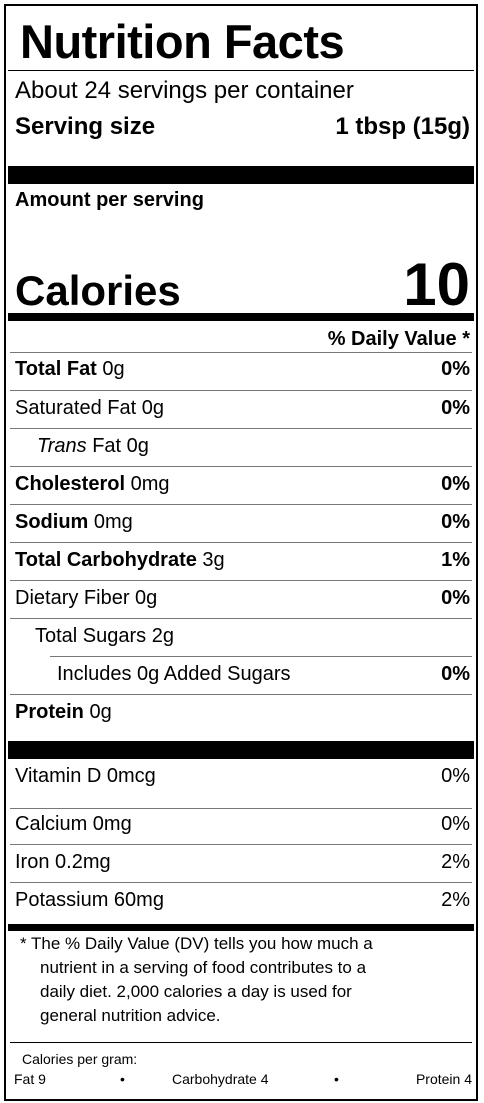 This screenshot has height=1103, width=484. Describe the element at coordinates (242, 900) in the screenshot. I see `vitamin-row-potassium: Potassium 60mg 2%` at that location.